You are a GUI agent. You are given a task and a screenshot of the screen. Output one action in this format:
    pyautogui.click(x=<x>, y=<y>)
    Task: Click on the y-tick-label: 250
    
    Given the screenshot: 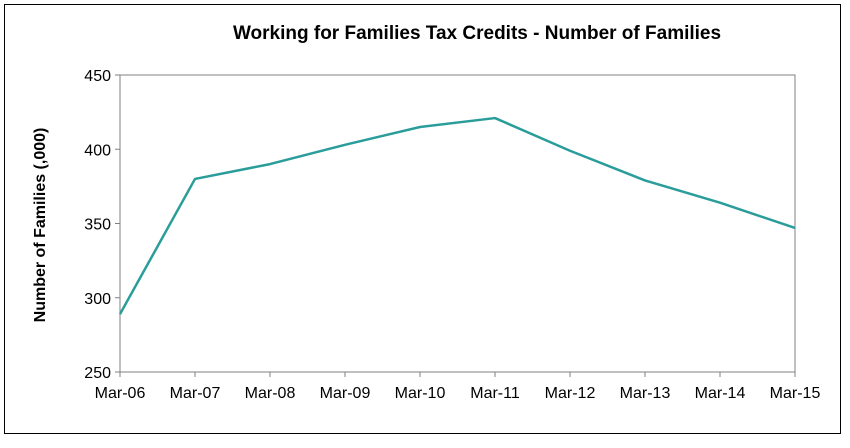 What is the action you would take?
    pyautogui.click(x=97, y=373)
    